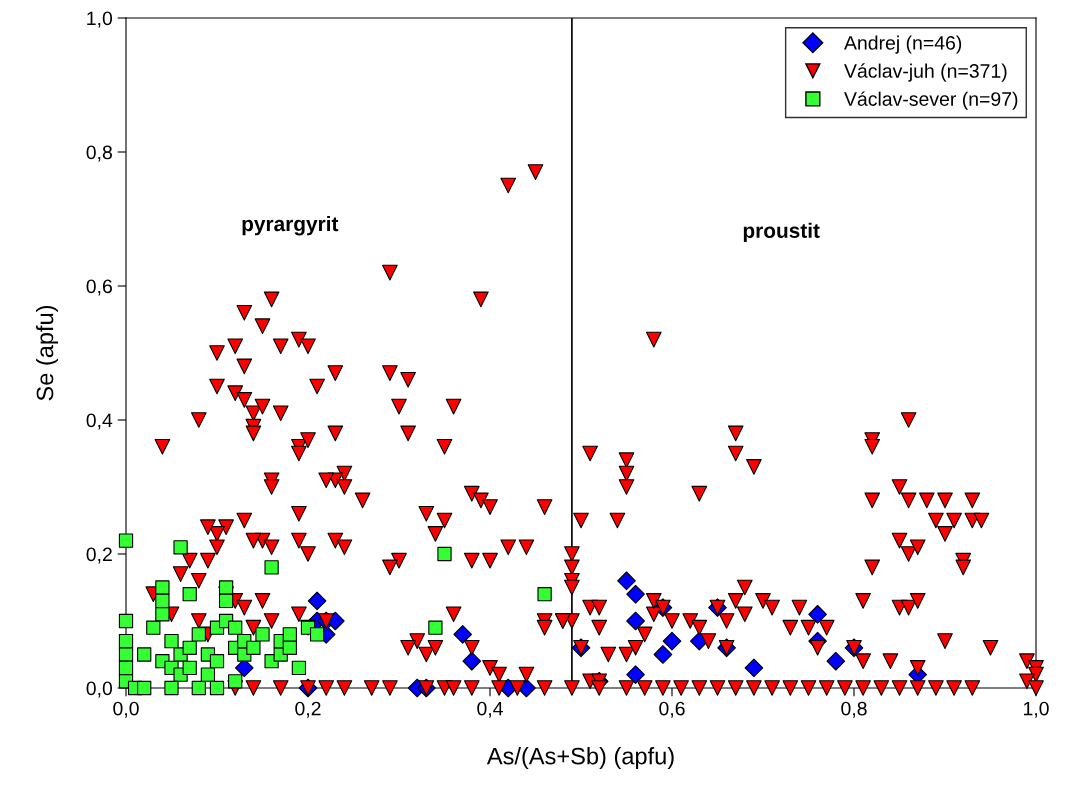 The height and width of the screenshot is (800, 1080). What do you see at coordinates (672, 709) in the screenshot?
I see `x-tick-label: 0,6` at bounding box center [672, 709].